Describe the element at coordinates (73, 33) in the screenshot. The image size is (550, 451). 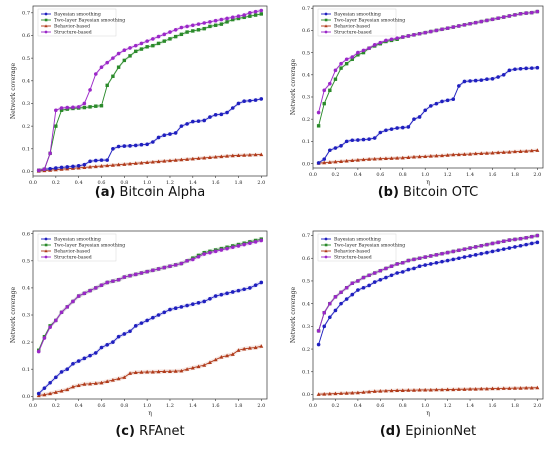
I see `legend-entry-label: Structure-based` at that location.